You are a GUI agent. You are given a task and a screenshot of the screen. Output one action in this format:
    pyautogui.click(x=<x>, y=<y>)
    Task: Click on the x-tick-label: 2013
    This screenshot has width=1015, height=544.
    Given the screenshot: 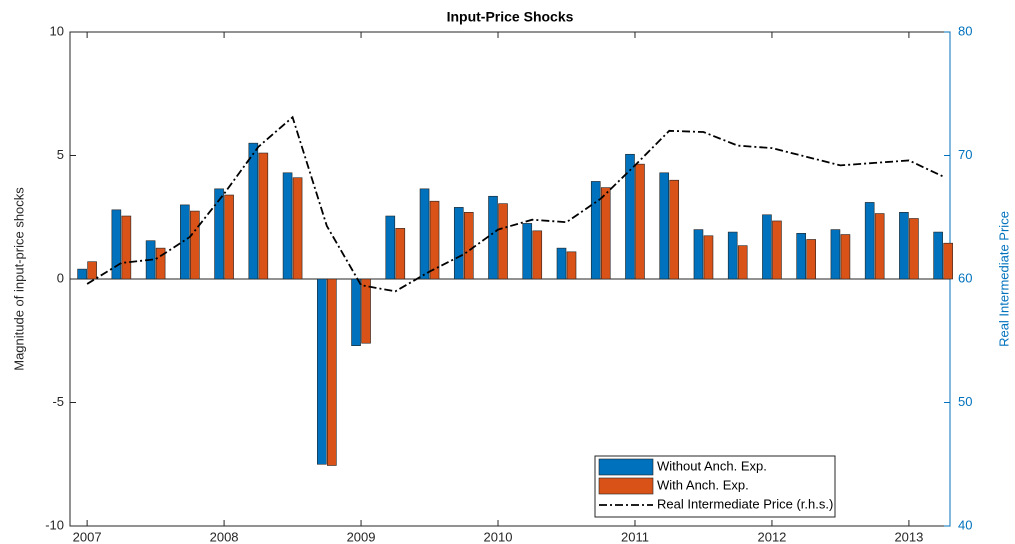 What is the action you would take?
    pyautogui.click(x=908, y=536)
    